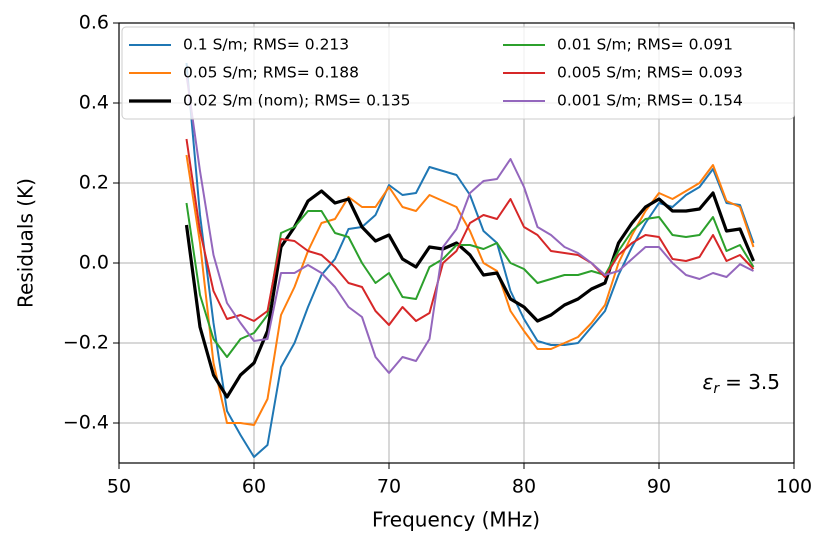 This screenshot has height=546, width=831. What do you see at coordinates (296, 101) in the screenshot?
I see `legend-label: 0.02 S/m (nom); RMS= 0.135` at bounding box center [296, 101].